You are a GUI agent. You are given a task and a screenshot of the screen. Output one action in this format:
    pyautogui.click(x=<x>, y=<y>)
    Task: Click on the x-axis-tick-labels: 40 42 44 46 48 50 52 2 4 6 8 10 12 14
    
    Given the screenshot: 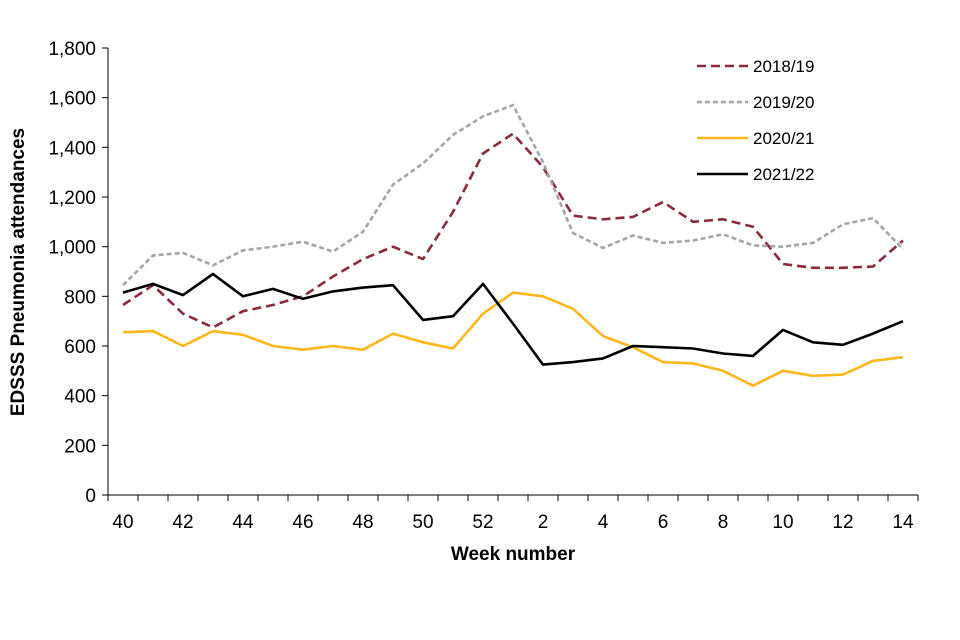 What is the action you would take?
    pyautogui.click(x=513, y=522)
    